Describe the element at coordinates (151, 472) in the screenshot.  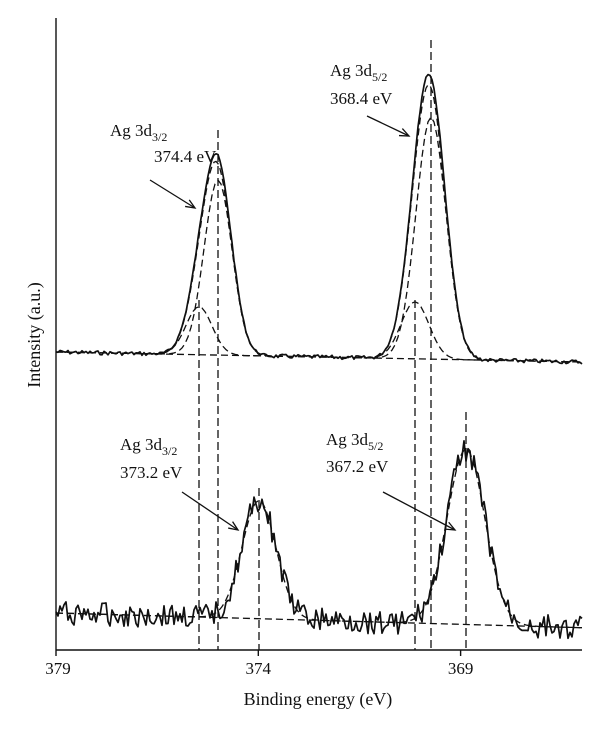
I see `peak-energy-label: 373.2 eV` at that location.